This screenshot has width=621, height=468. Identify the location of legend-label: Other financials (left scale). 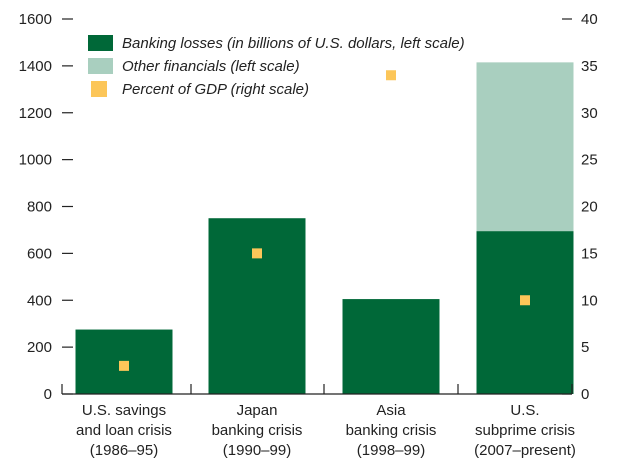
(211, 66).